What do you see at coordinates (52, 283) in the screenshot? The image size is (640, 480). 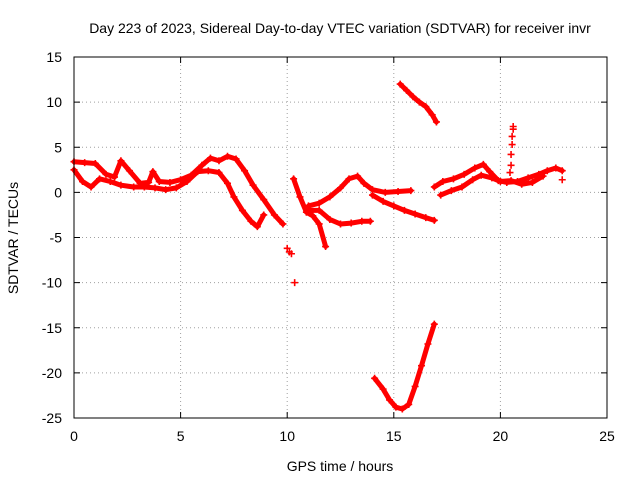 I see `y-tick-label: -10` at bounding box center [52, 283].